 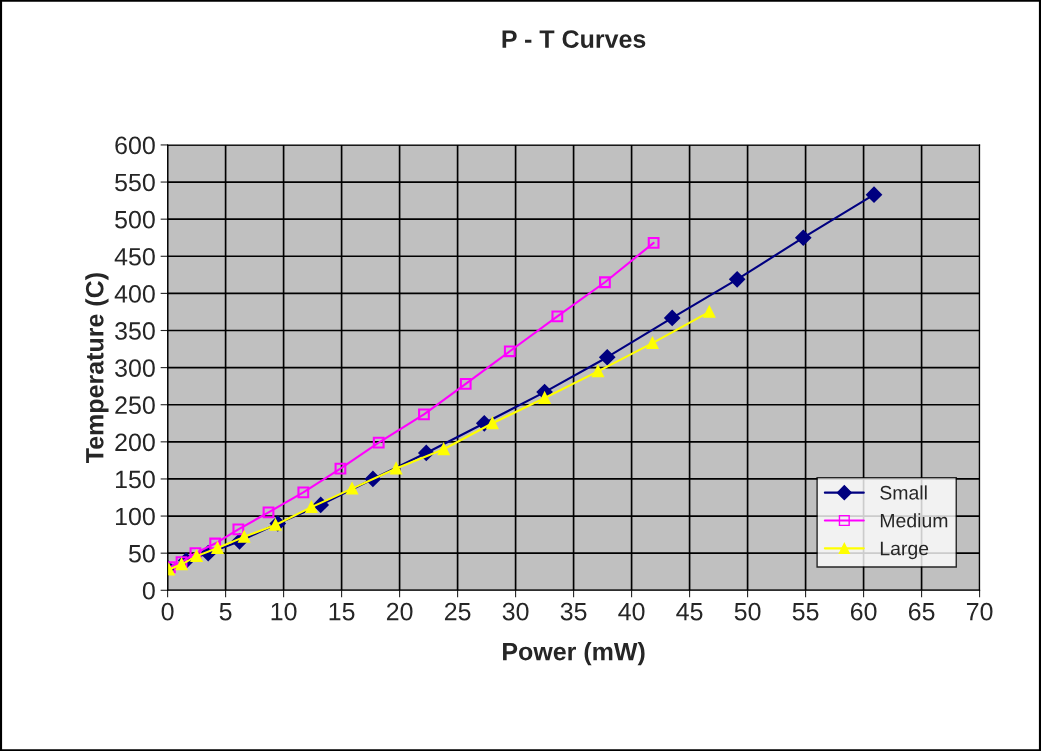 I want to click on x-tick-label: 20, so click(x=399, y=611).